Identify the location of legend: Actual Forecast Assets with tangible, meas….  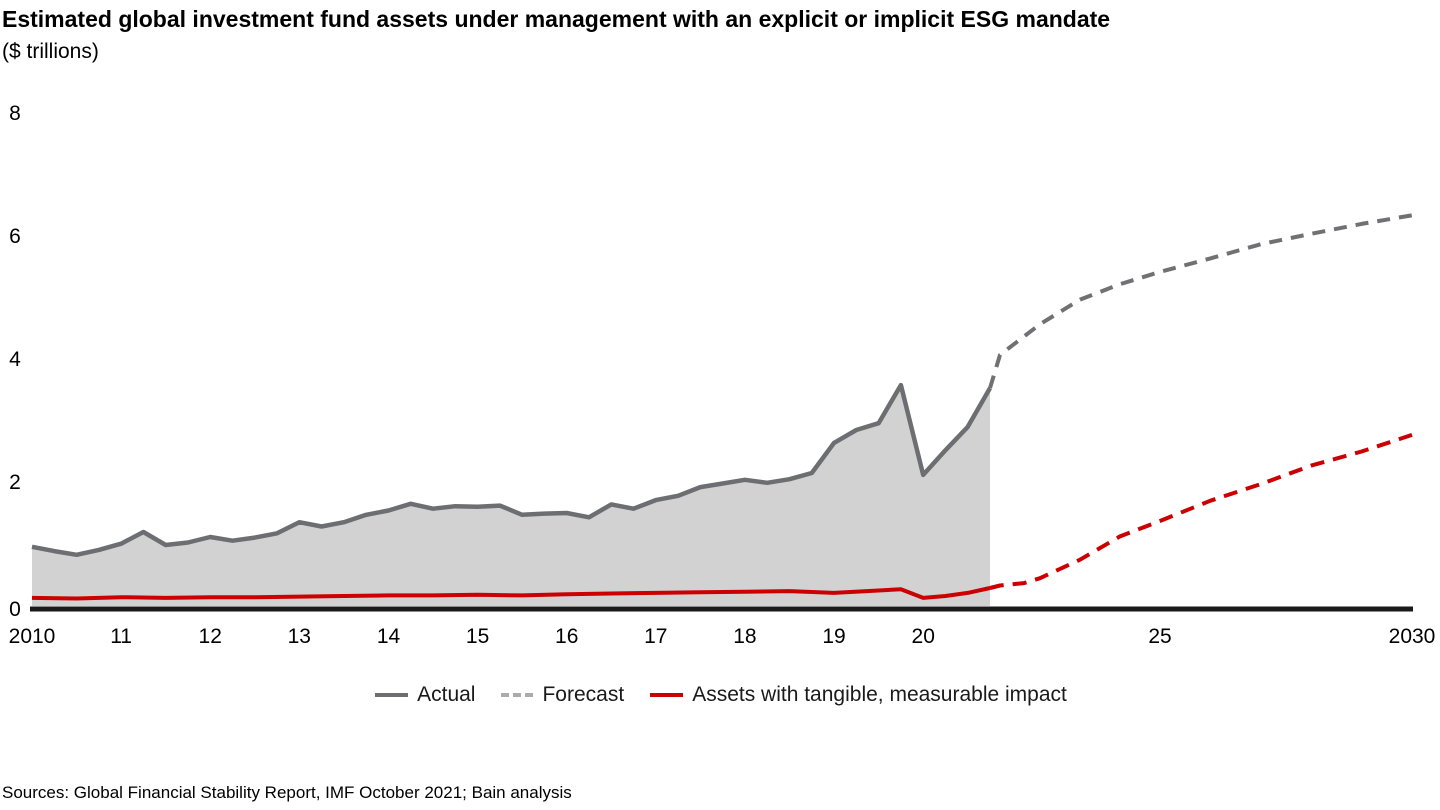
(721, 695).